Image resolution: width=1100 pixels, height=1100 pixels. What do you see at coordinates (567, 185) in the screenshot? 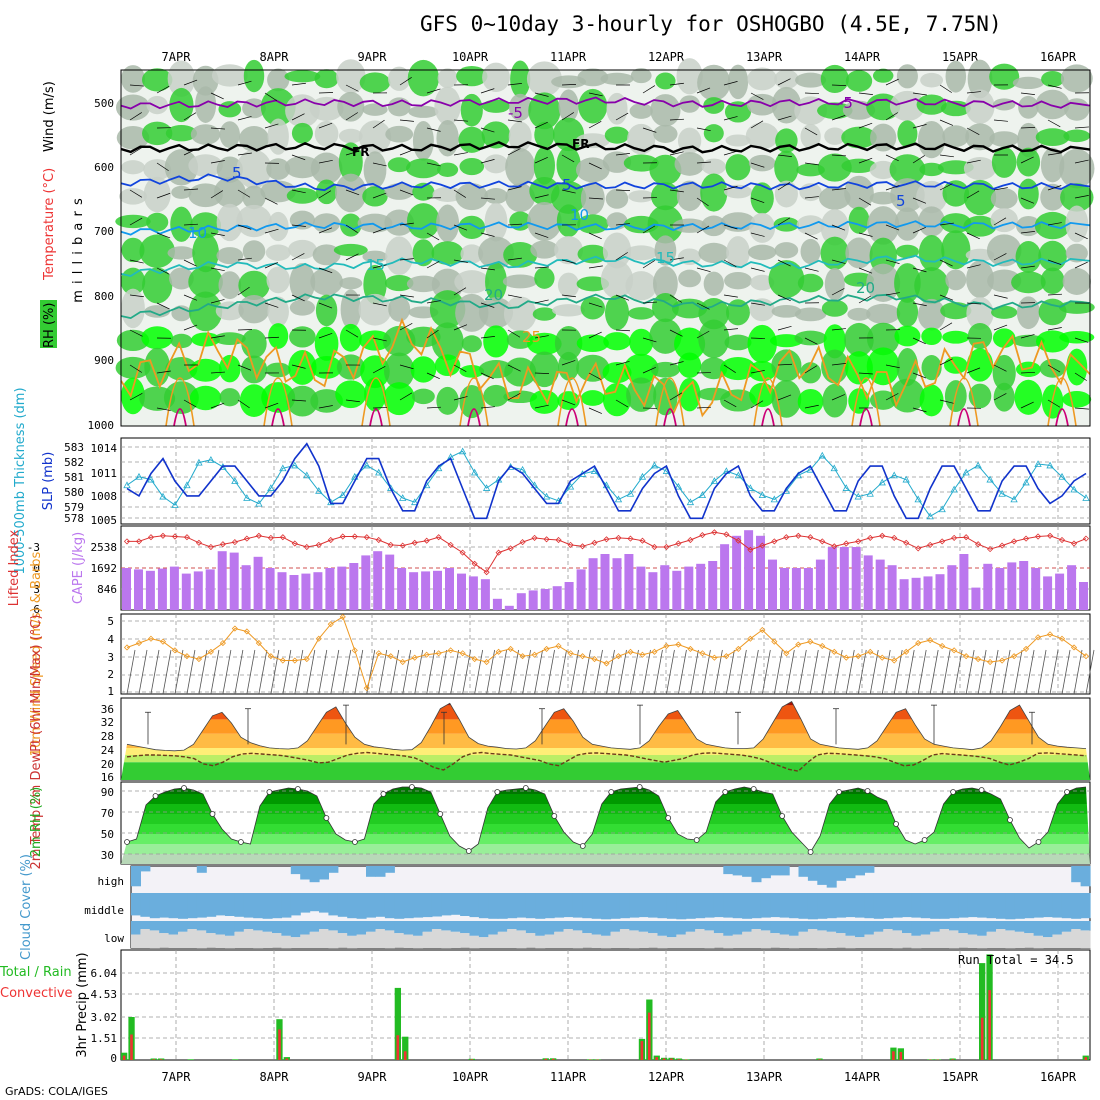
I see `isotherm-label: 5` at bounding box center [567, 185].